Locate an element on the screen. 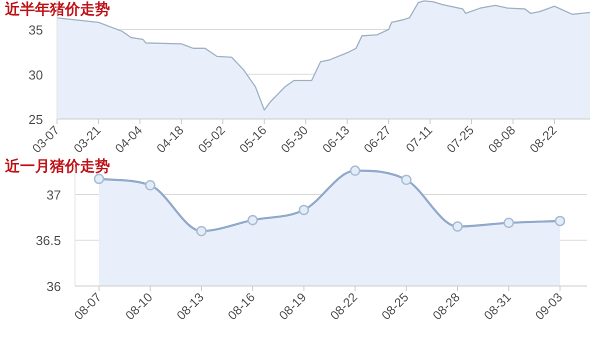 This screenshot has height=338, width=600. y-tick-label: 36.5 is located at coordinates (48, 240).